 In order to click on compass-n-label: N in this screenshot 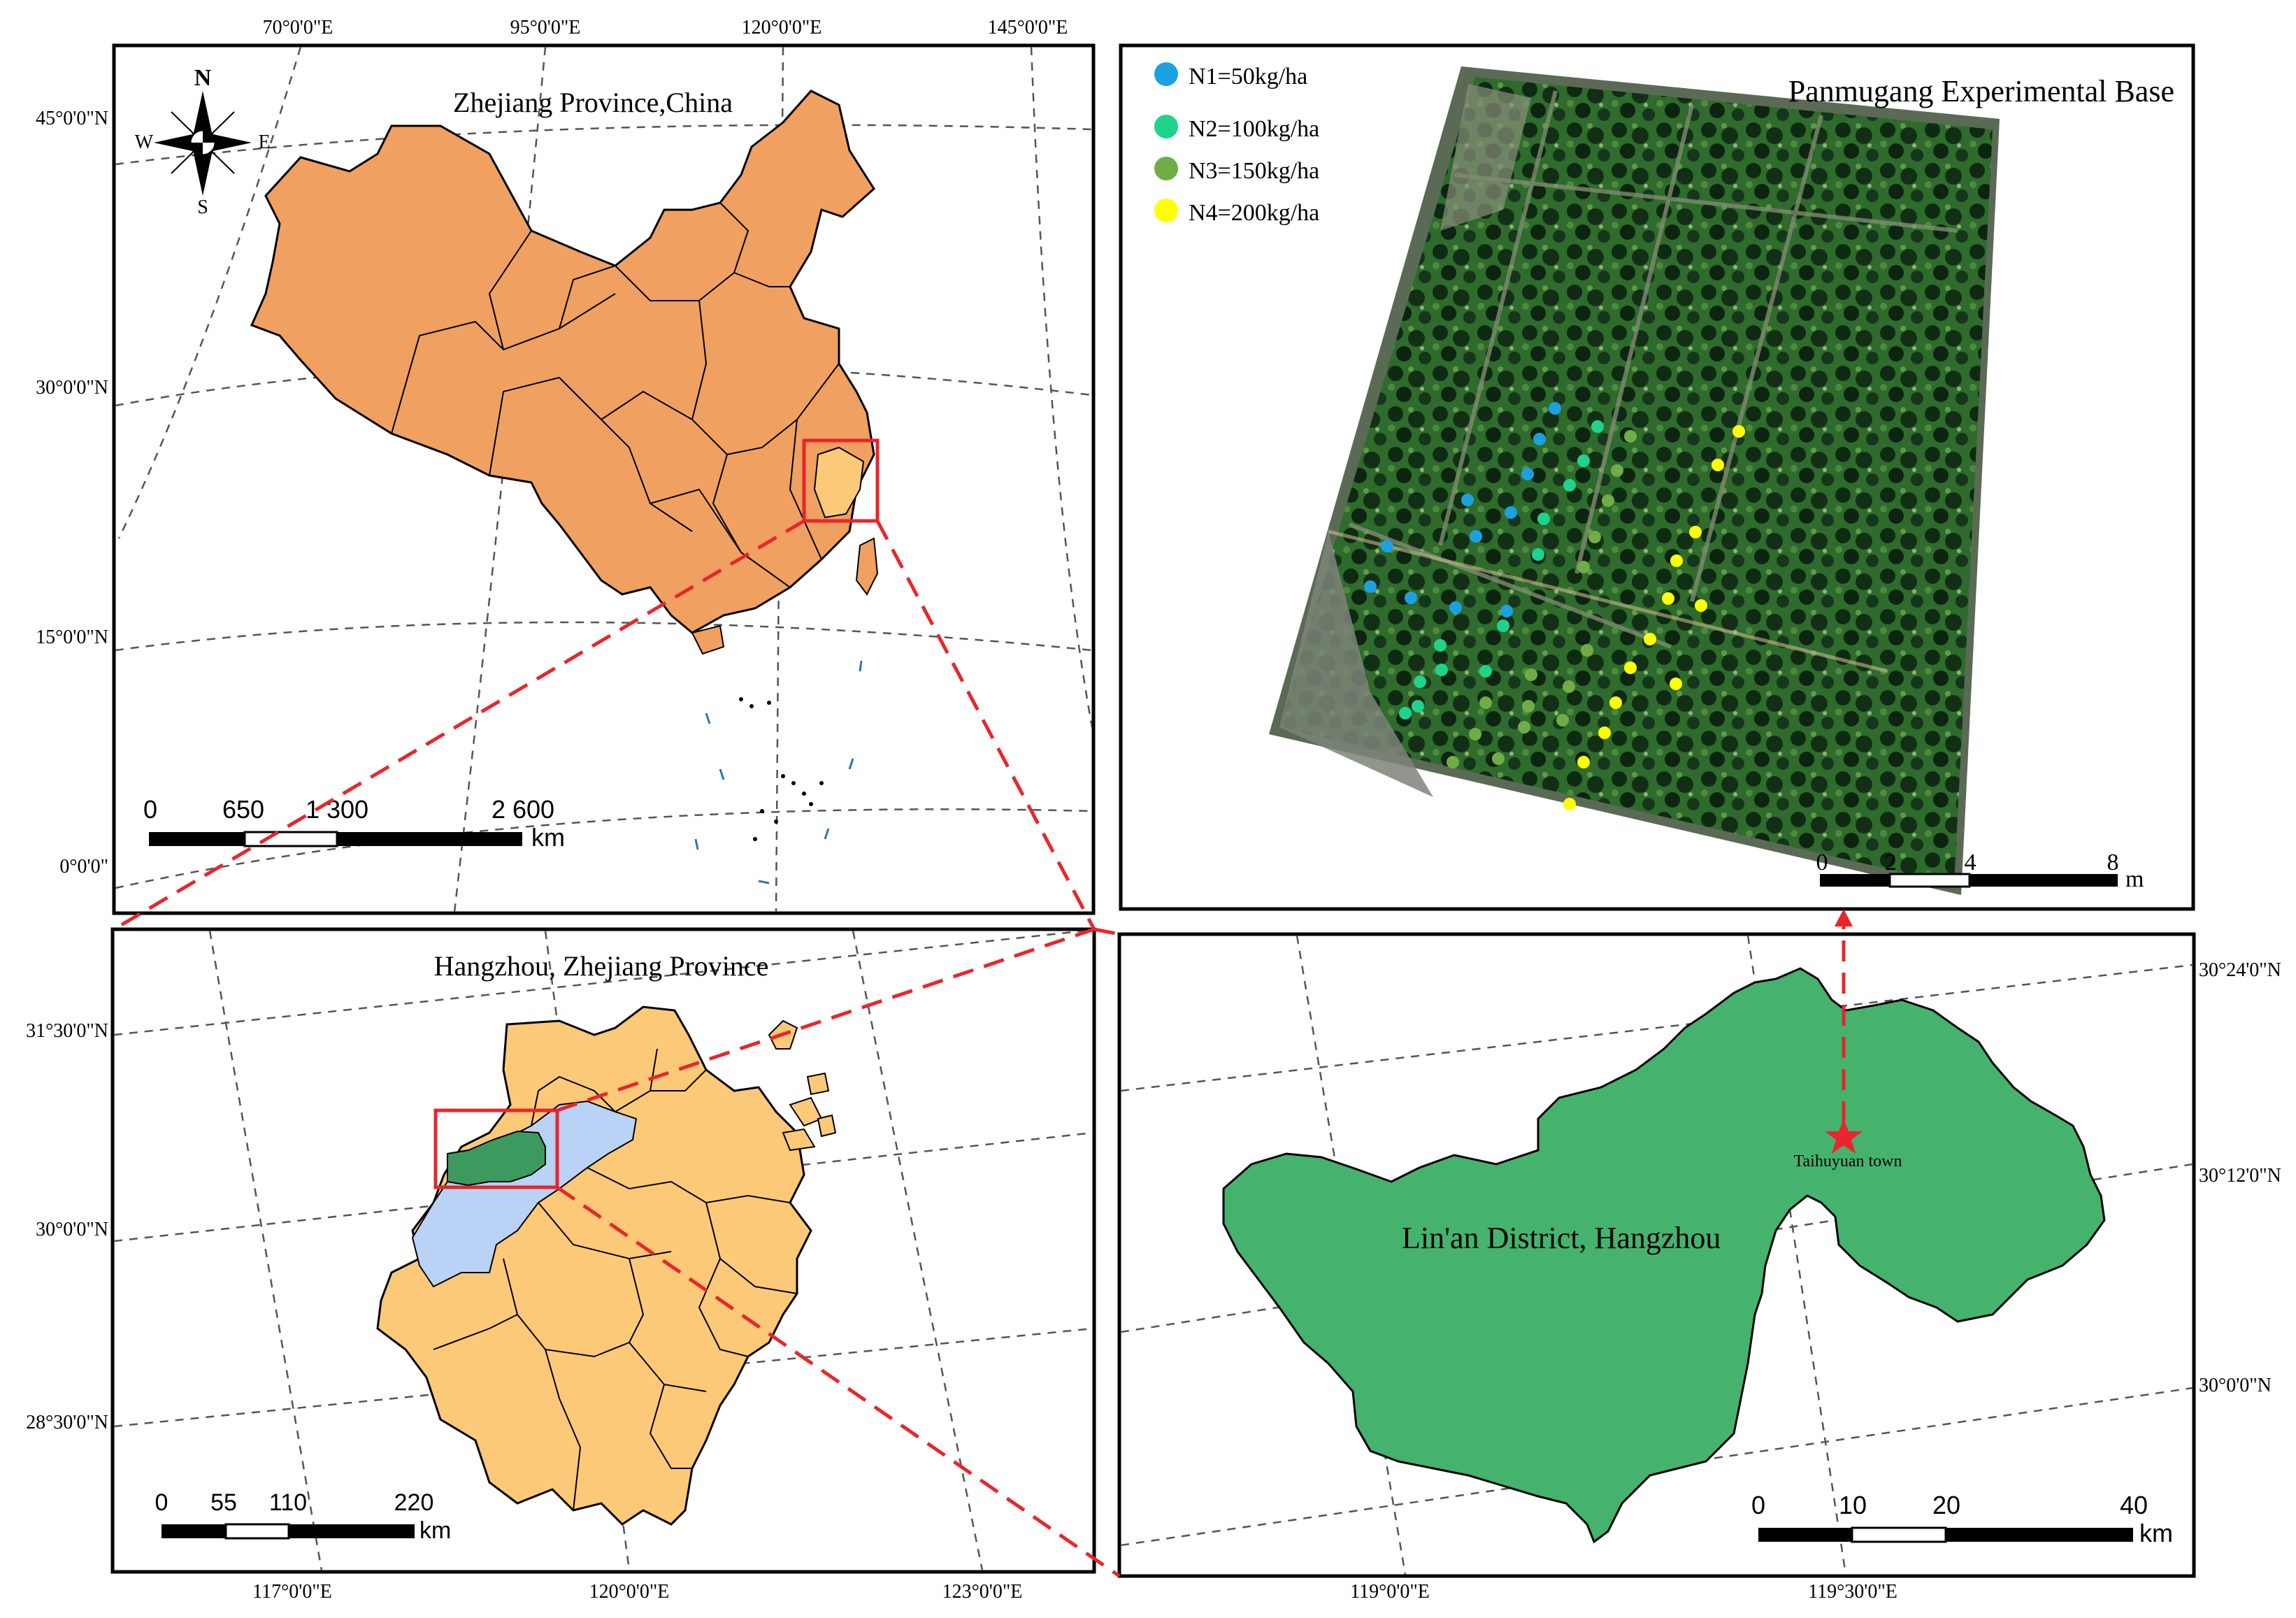, I will do `click(203, 78)`.